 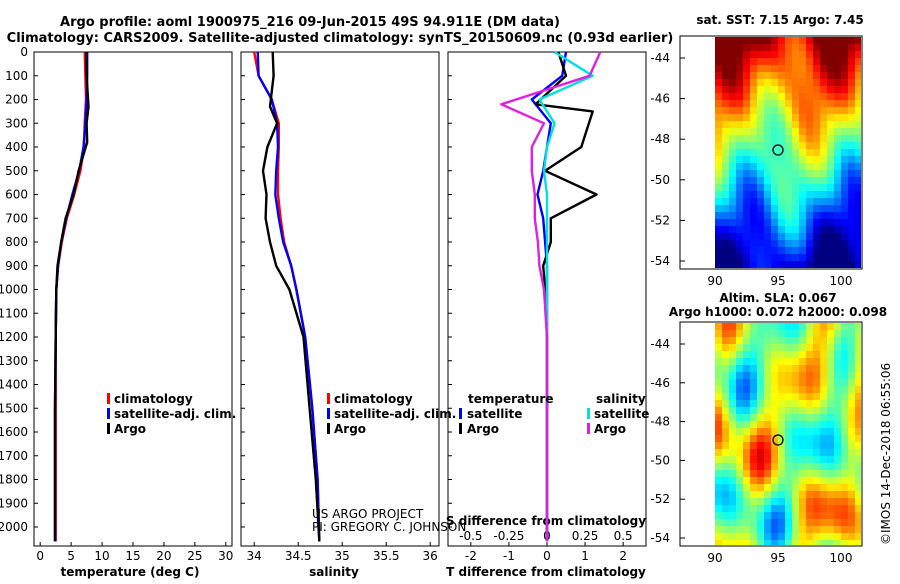 I want to click on depth-tick-label: 1200, so click(x=14, y=337).